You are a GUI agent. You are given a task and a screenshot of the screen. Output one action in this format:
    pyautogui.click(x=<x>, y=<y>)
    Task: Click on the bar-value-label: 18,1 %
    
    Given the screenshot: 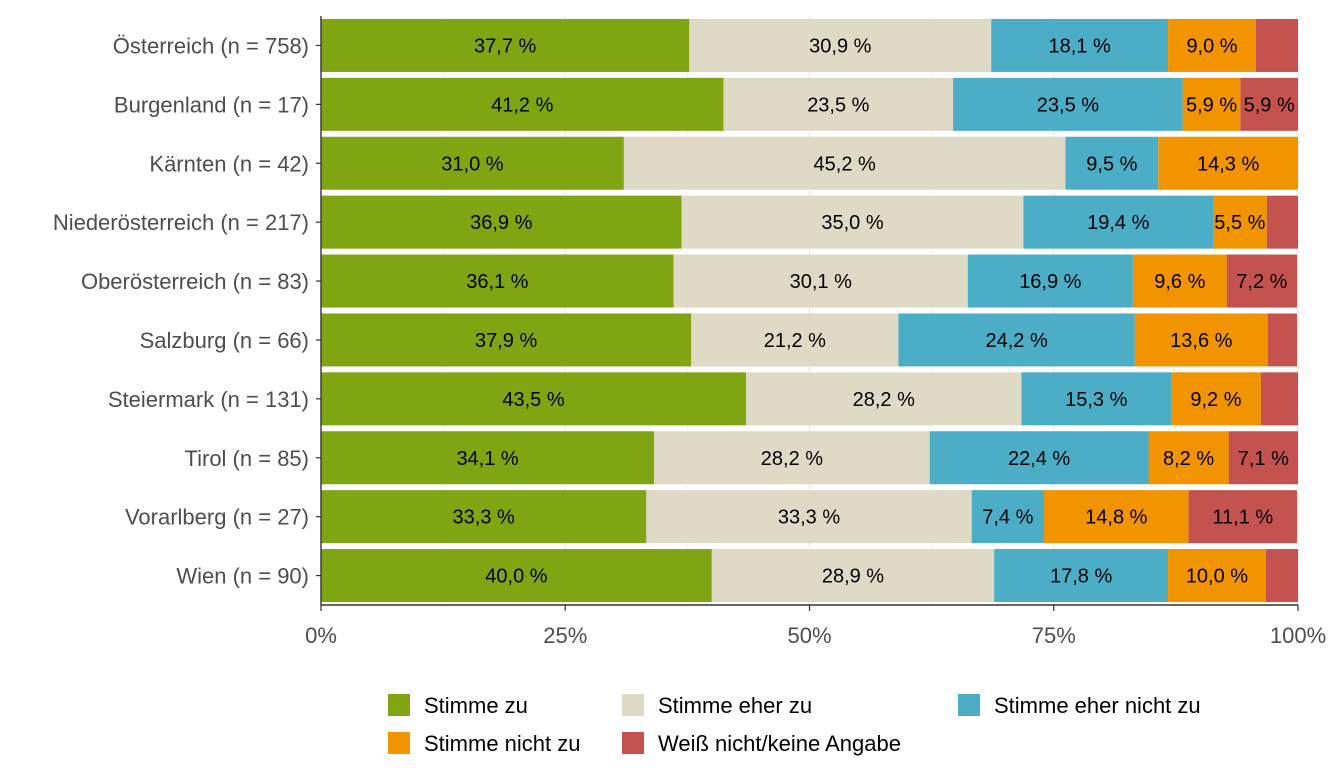 What is the action you would take?
    pyautogui.click(x=1080, y=46)
    